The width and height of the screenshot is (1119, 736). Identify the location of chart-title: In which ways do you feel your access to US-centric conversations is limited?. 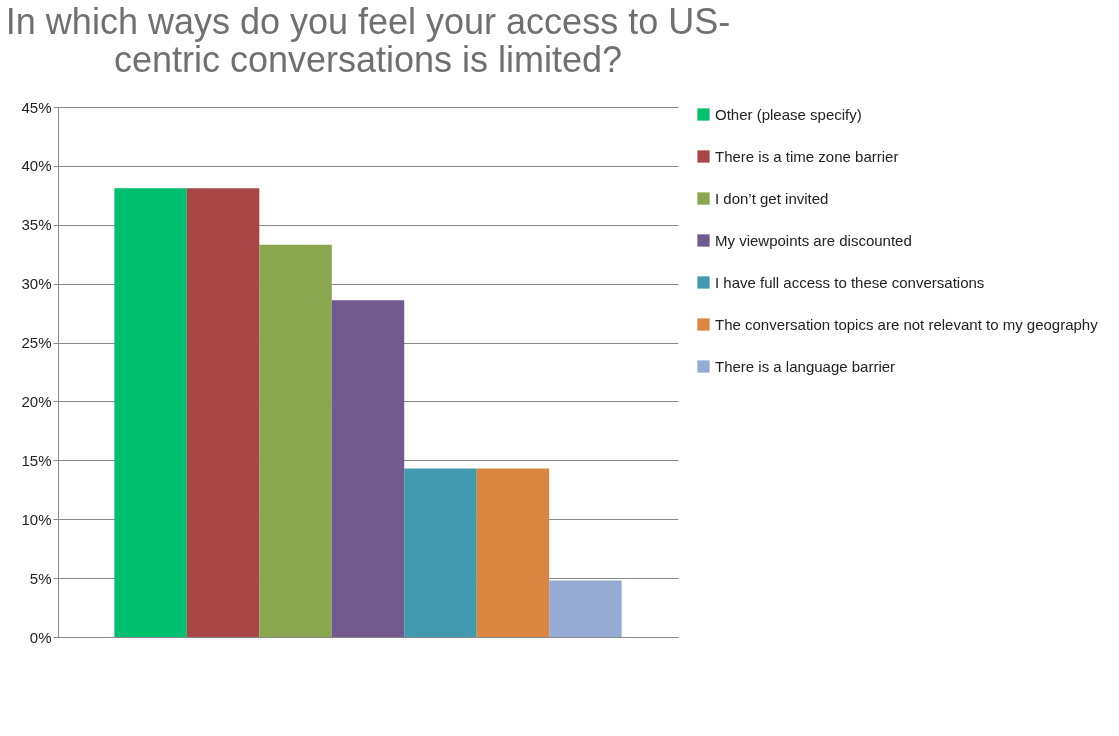
(368, 40).